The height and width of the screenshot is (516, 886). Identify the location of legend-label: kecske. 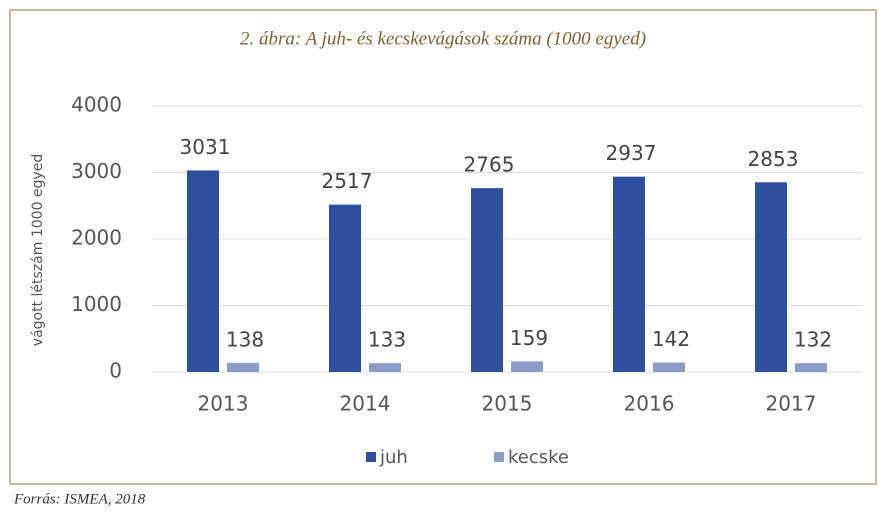
(538, 457).